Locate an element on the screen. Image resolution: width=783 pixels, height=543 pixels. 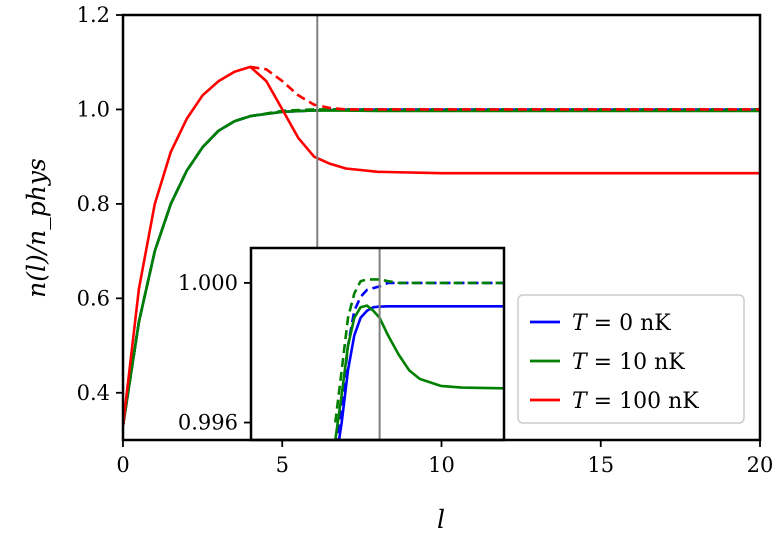
legend-box is located at coordinates (631, 359).